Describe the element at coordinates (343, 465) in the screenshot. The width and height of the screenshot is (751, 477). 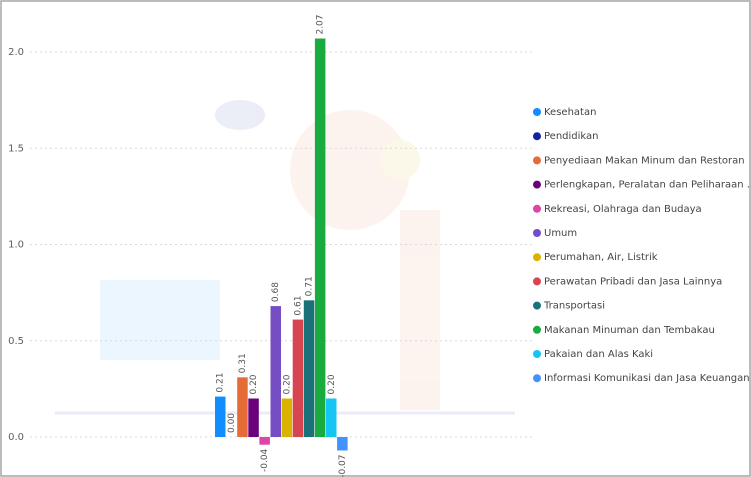
I see `value-label: -0.07` at that location.